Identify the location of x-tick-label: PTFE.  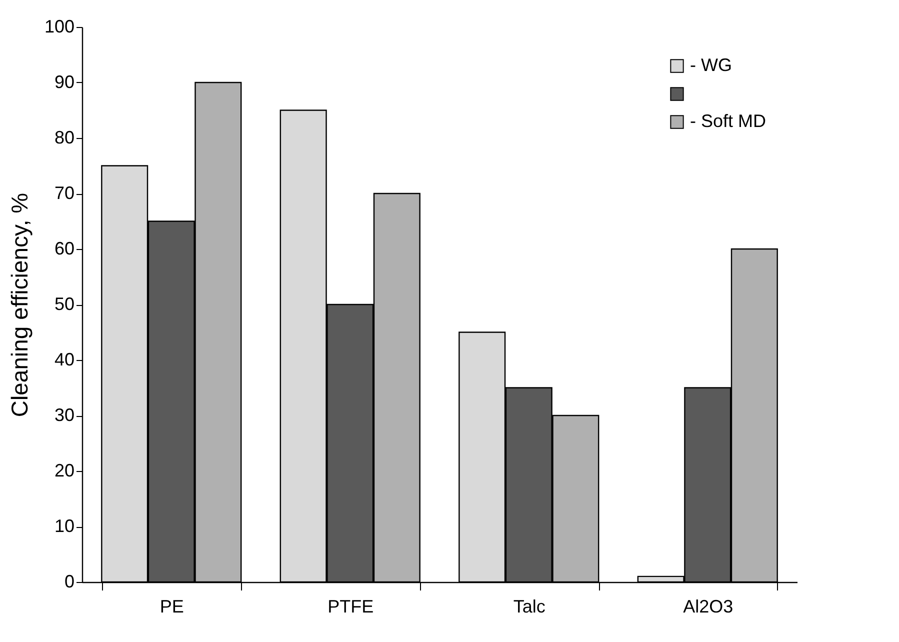
(351, 606).